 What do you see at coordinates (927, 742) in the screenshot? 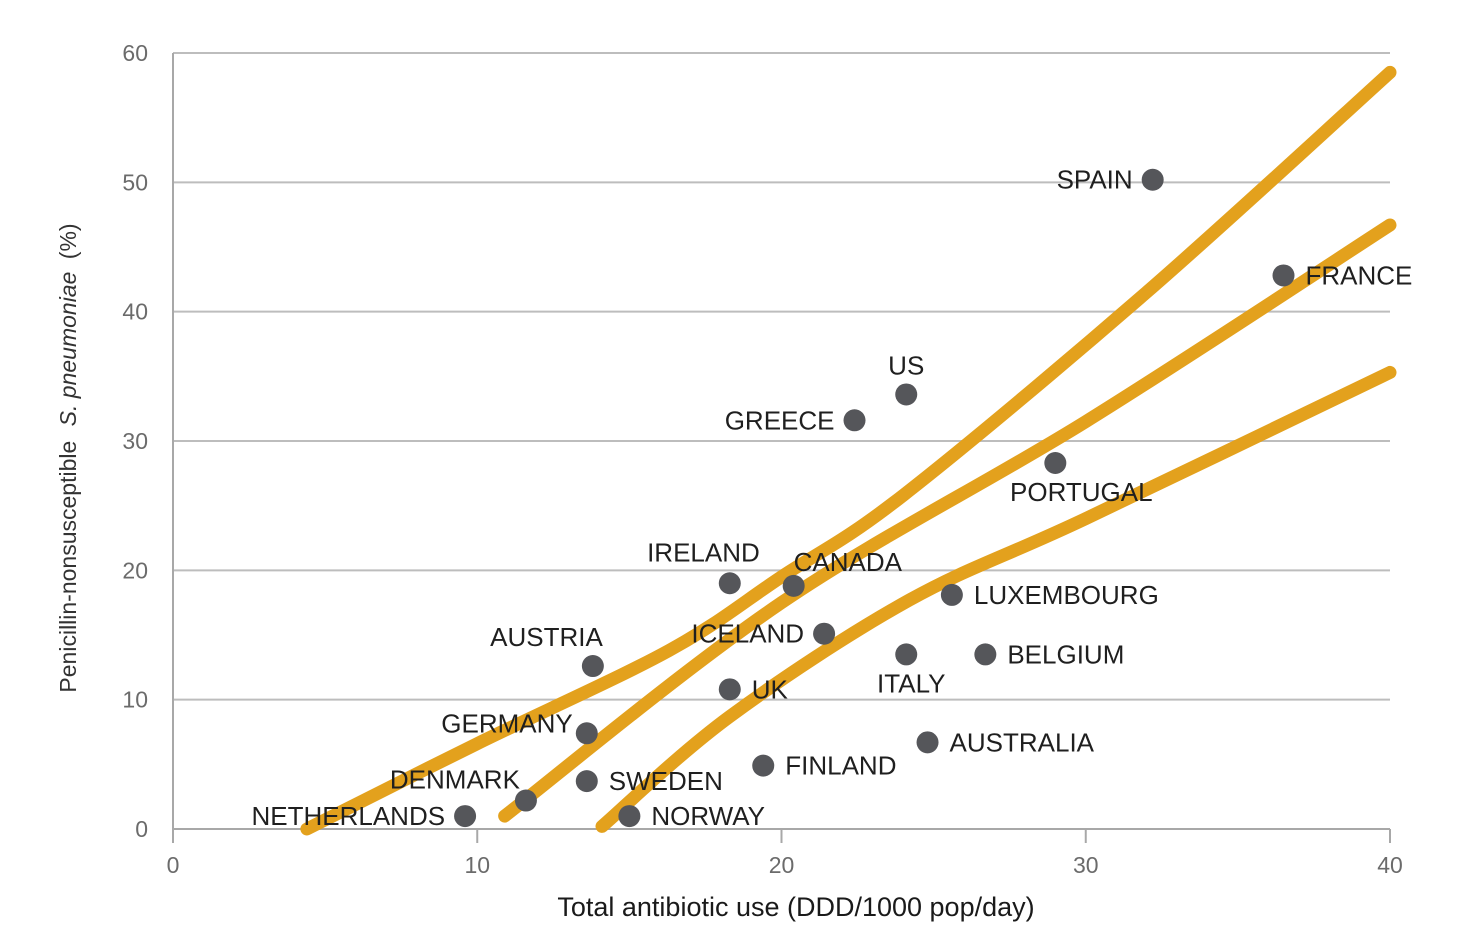
I see `data-point-australia` at bounding box center [927, 742].